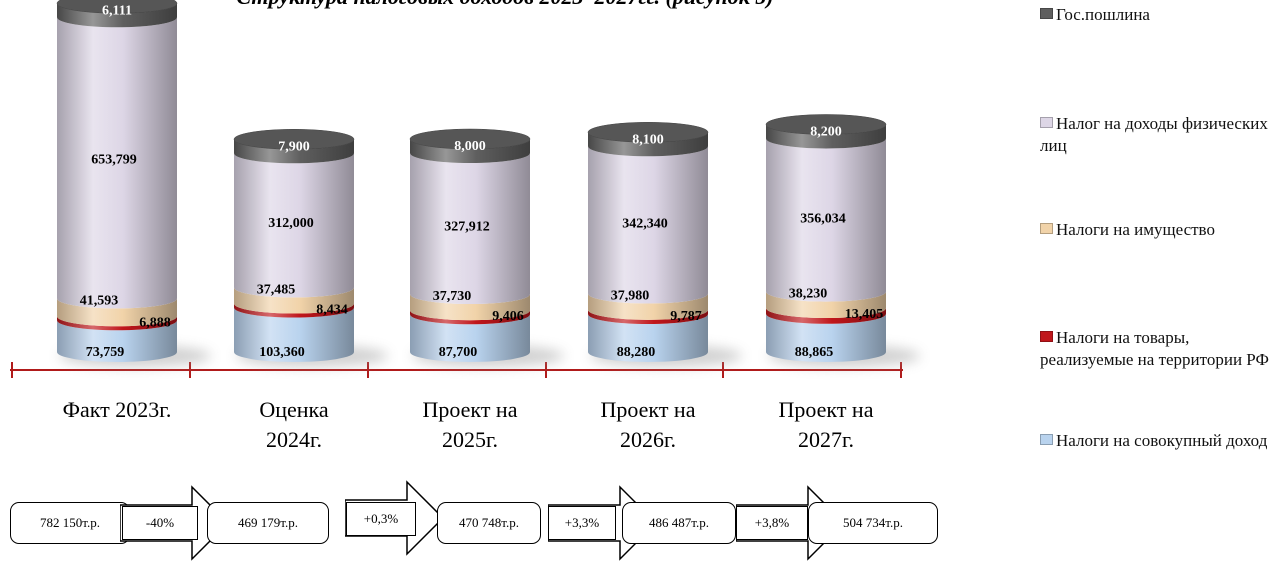 The height and width of the screenshot is (562, 1274). Describe the element at coordinates (1156, 15) in the screenshot. I see `legend-item-gos-poshlina: Гос.пошлина` at that location.